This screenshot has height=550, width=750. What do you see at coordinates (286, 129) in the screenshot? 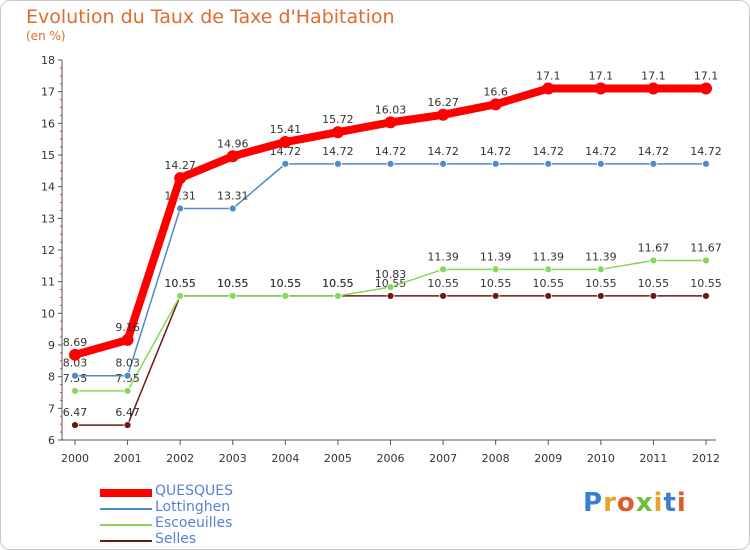
I see `data-label: 15.41` at bounding box center [286, 129].